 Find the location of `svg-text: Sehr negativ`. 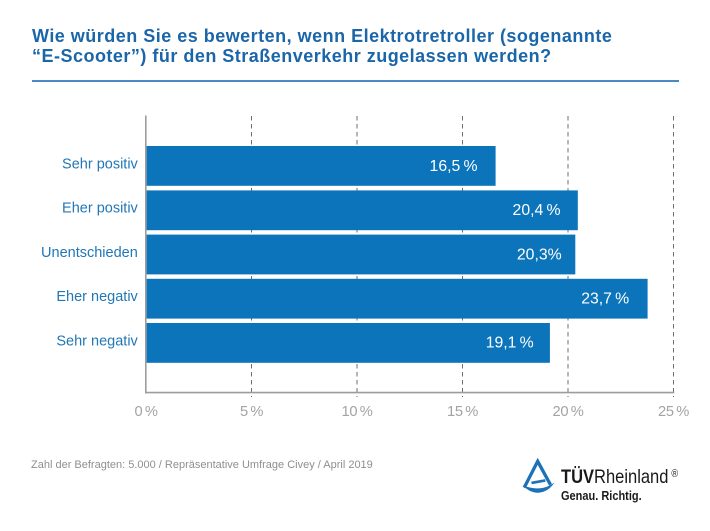

svg-text: Sehr negativ is located at coordinates (97, 341).